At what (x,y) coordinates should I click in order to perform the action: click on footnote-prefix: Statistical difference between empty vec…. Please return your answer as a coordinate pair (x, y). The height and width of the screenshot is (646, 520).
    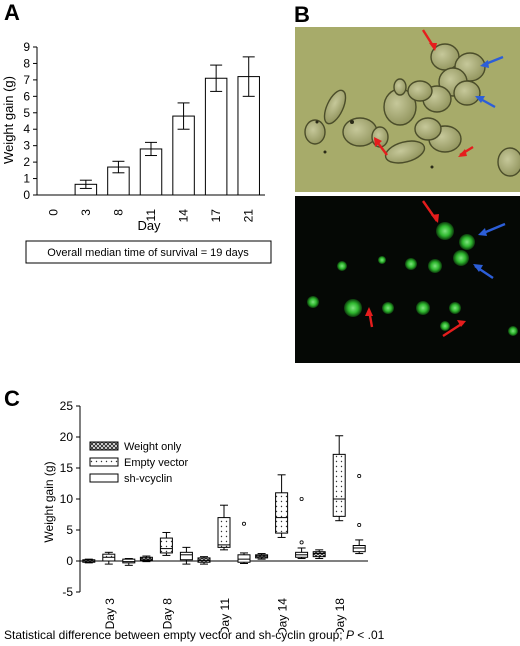
    Looking at the image, I should click on (175, 635).